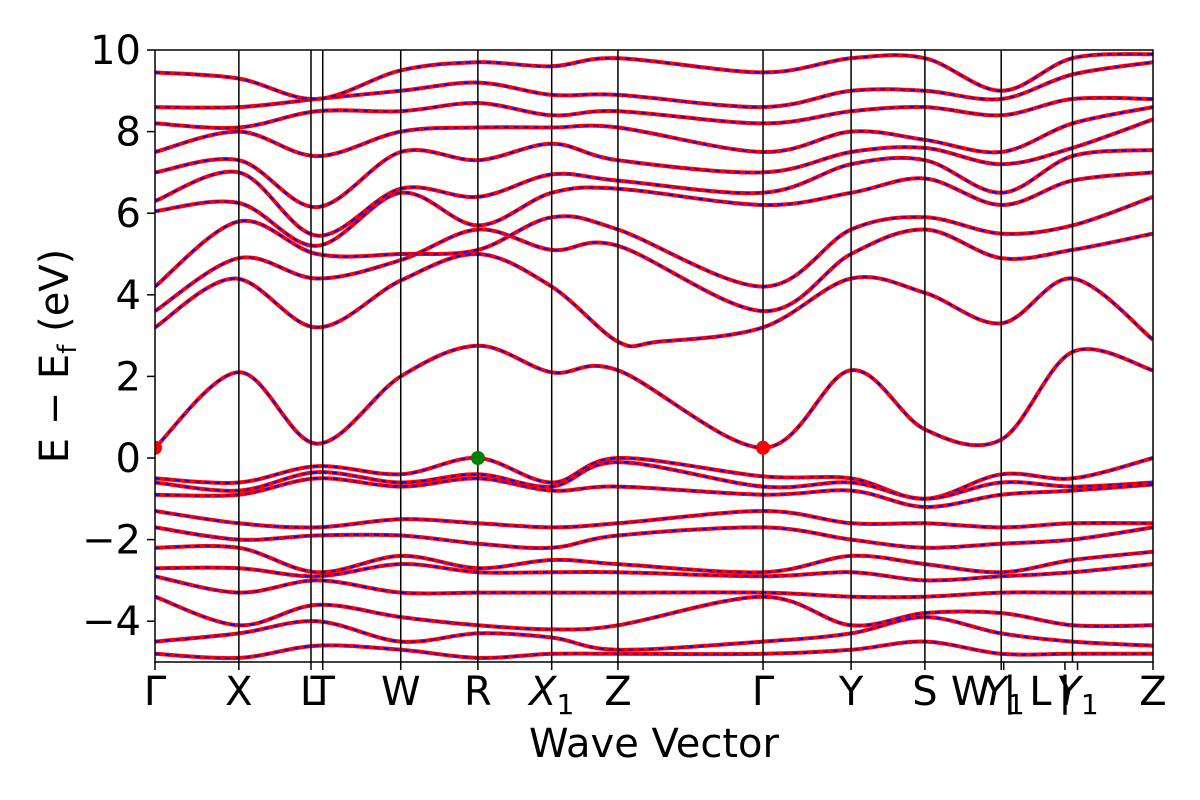 The image size is (1200, 800). Describe the element at coordinates (550, 695) in the screenshot. I see `x-tick-label-7: X1` at that location.